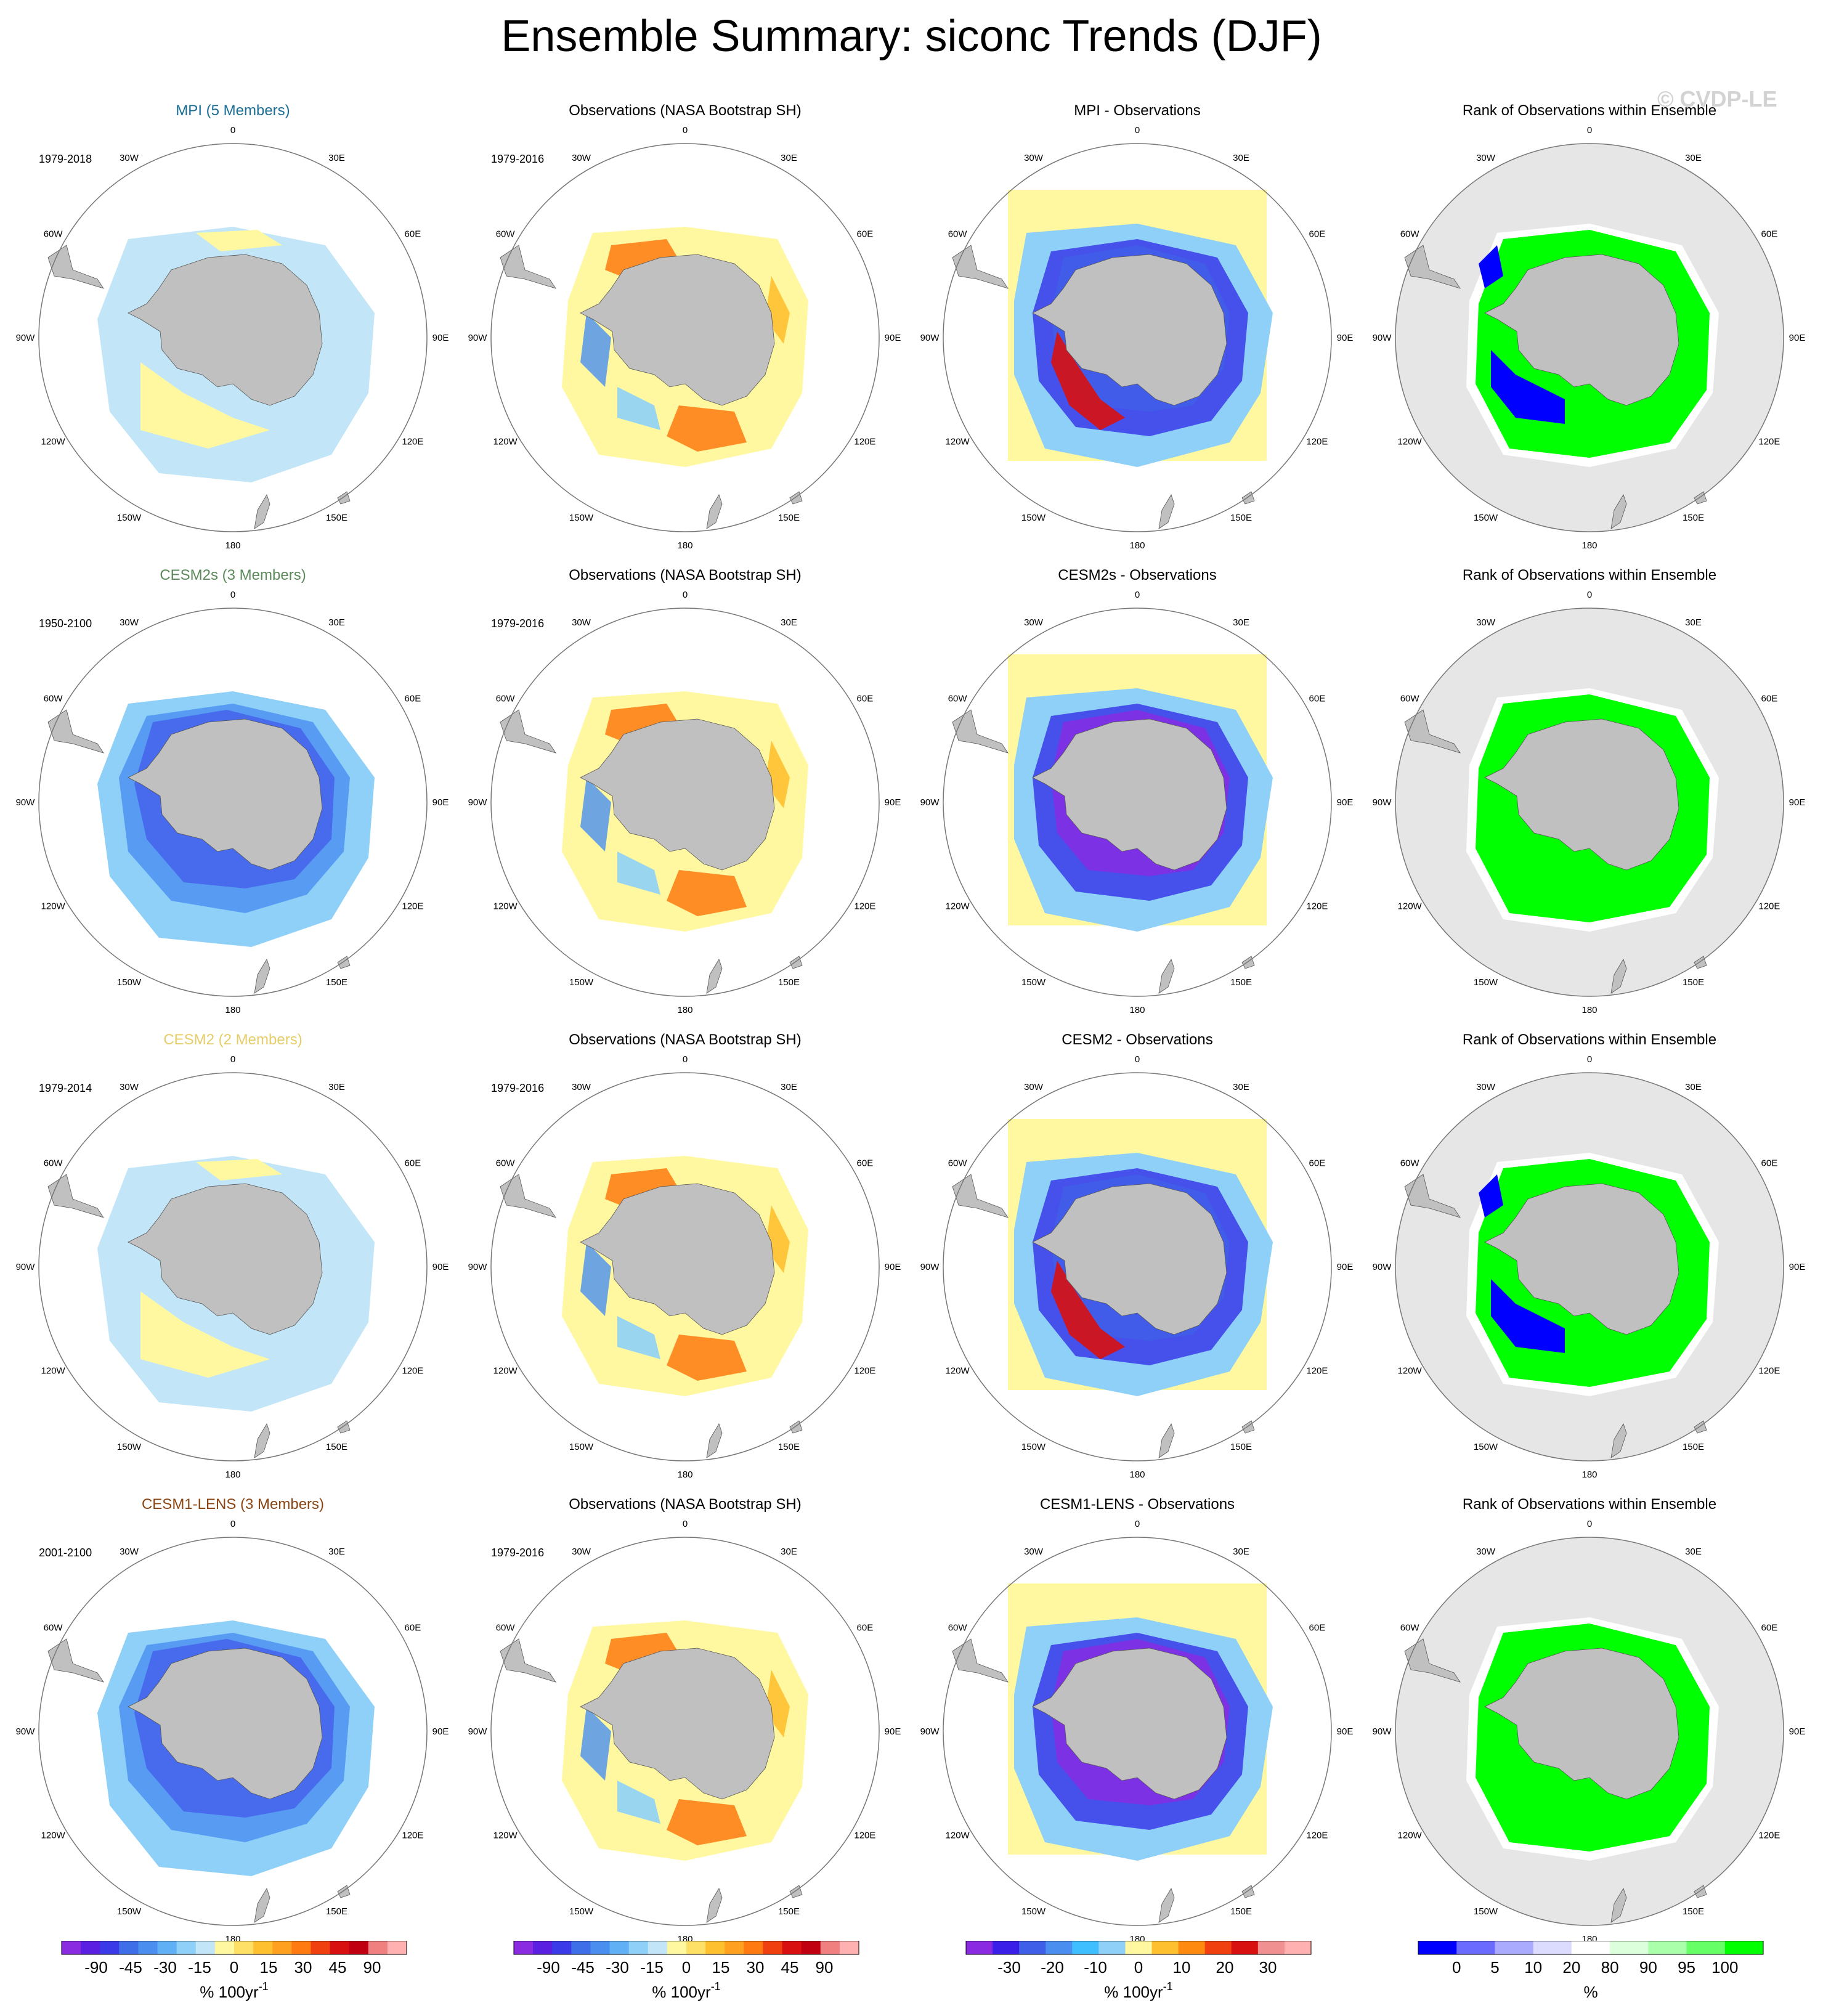  What do you see at coordinates (1137, 575) in the screenshot?
I see `diff-panel-title: CESM2s - Observations` at bounding box center [1137, 575].